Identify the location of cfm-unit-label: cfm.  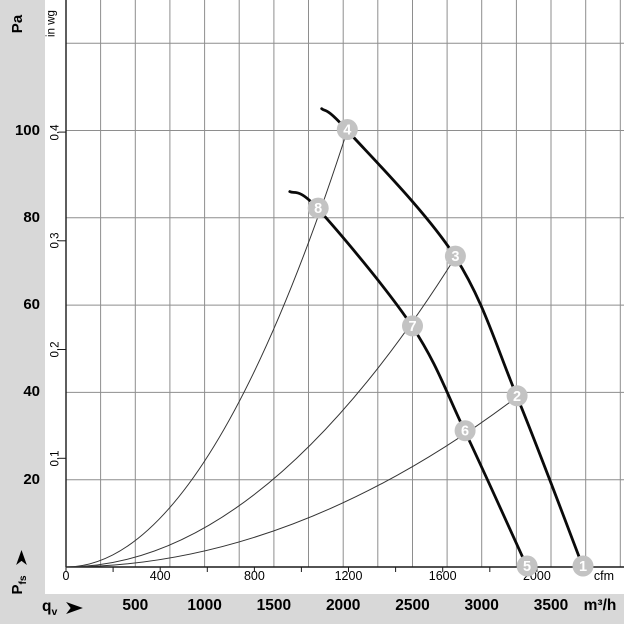
(604, 576).